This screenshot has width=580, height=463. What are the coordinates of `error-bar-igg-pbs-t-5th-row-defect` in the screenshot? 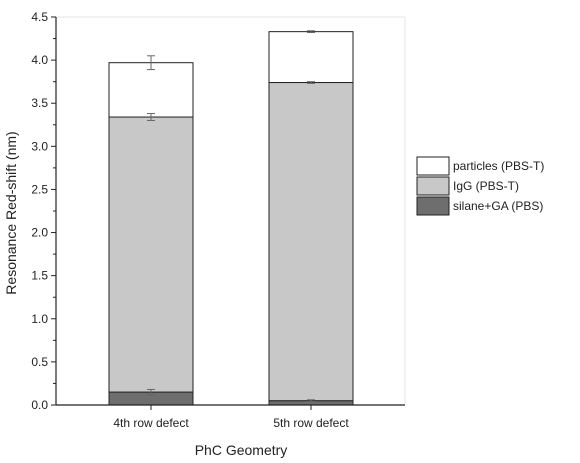 It's located at (311, 82).